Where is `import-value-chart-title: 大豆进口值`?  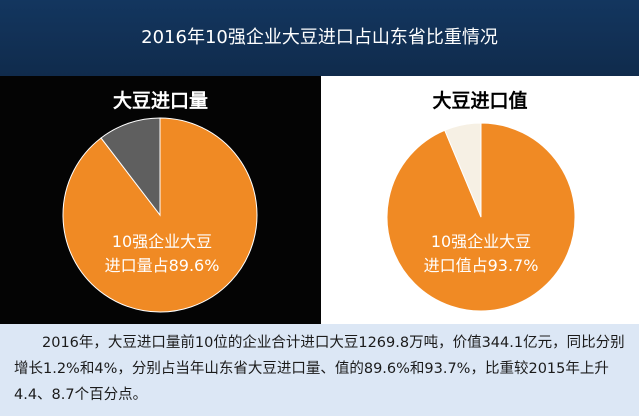
import-value-chart-title: 大豆进口值 is located at coordinates (480, 101).